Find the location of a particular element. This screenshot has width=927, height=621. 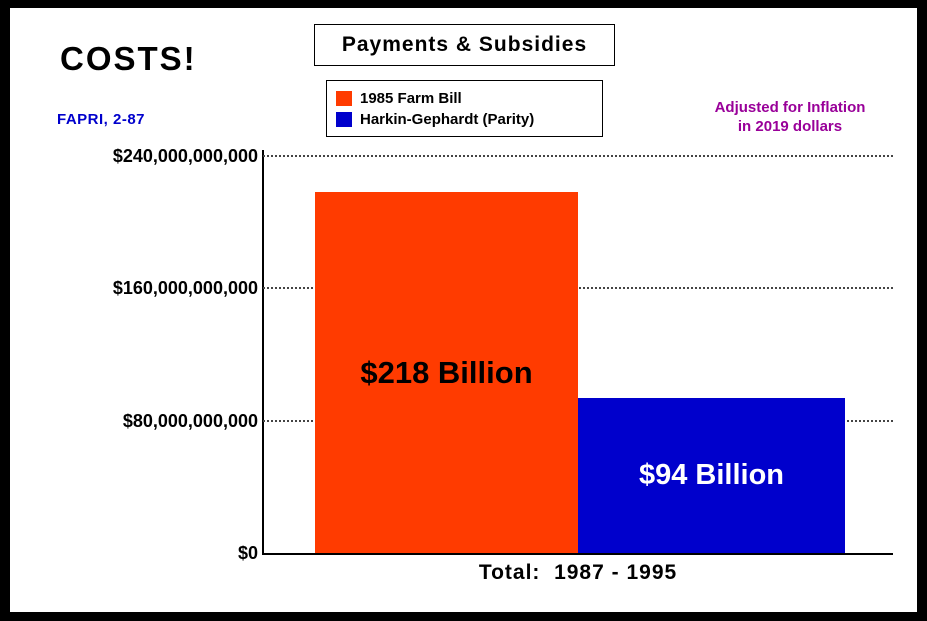

legend-label: Harkin-Gephardt (Parity) is located at coordinates (447, 119).